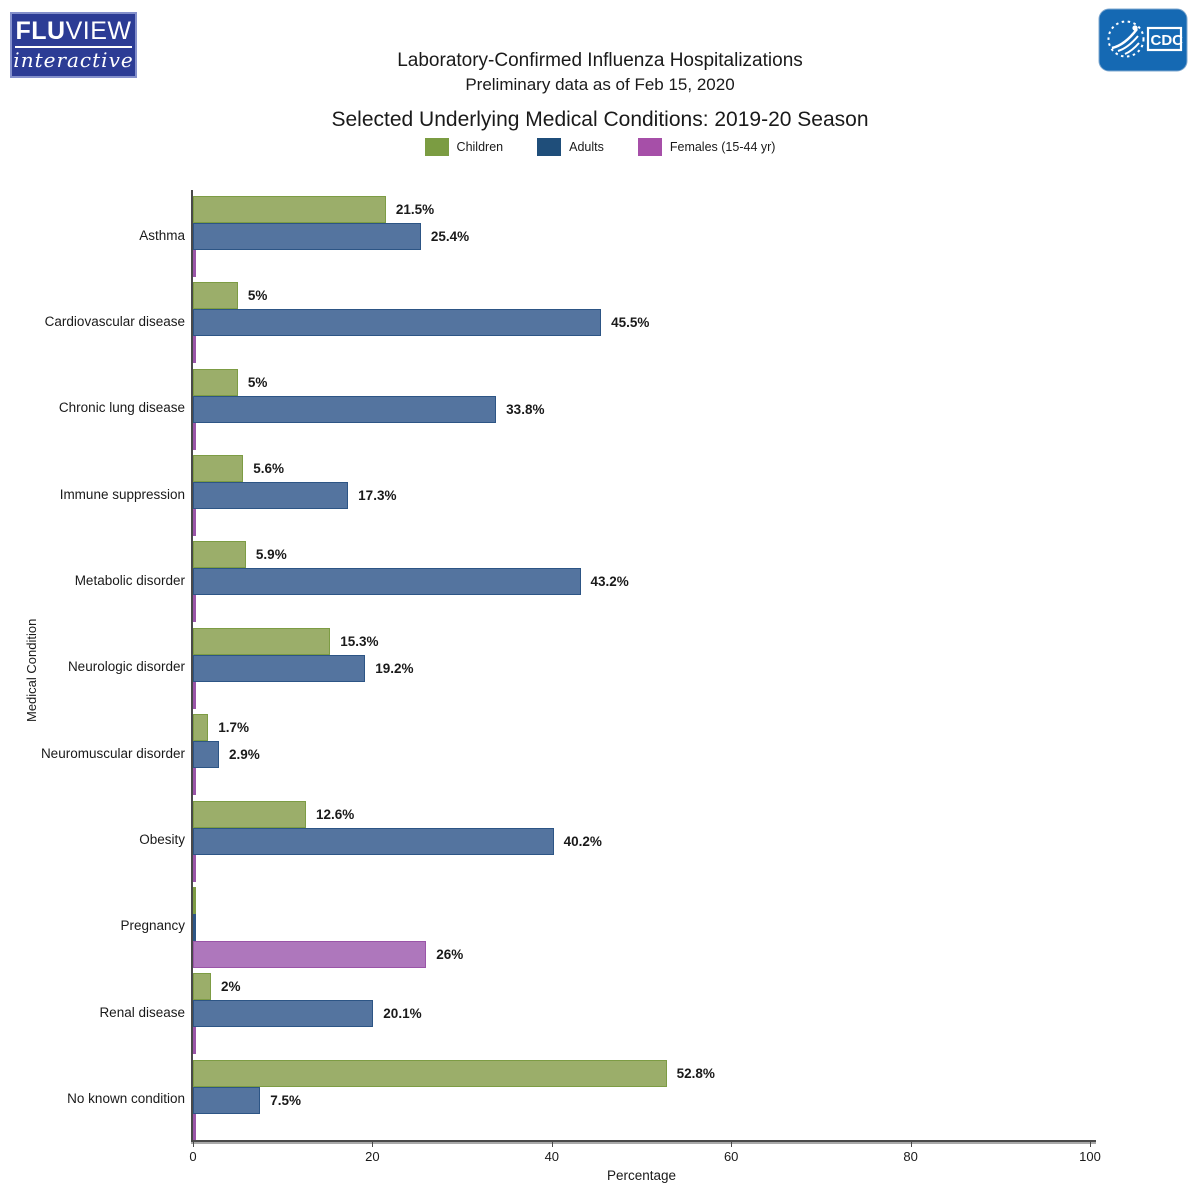 This screenshot has width=1200, height=1200. I want to click on bar-adults-obesity, so click(373, 841).